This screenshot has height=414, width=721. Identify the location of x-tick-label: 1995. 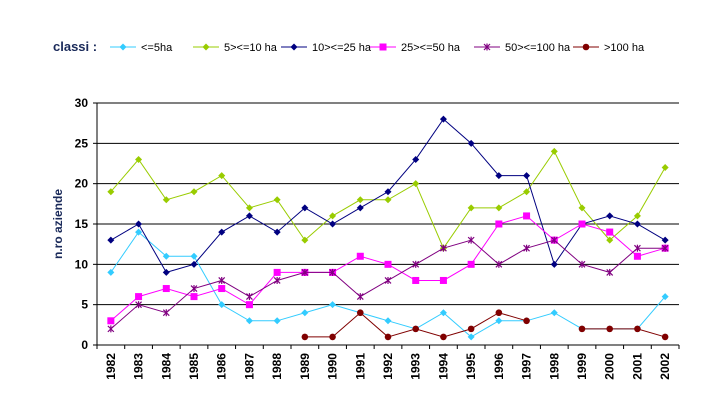
(471, 366).